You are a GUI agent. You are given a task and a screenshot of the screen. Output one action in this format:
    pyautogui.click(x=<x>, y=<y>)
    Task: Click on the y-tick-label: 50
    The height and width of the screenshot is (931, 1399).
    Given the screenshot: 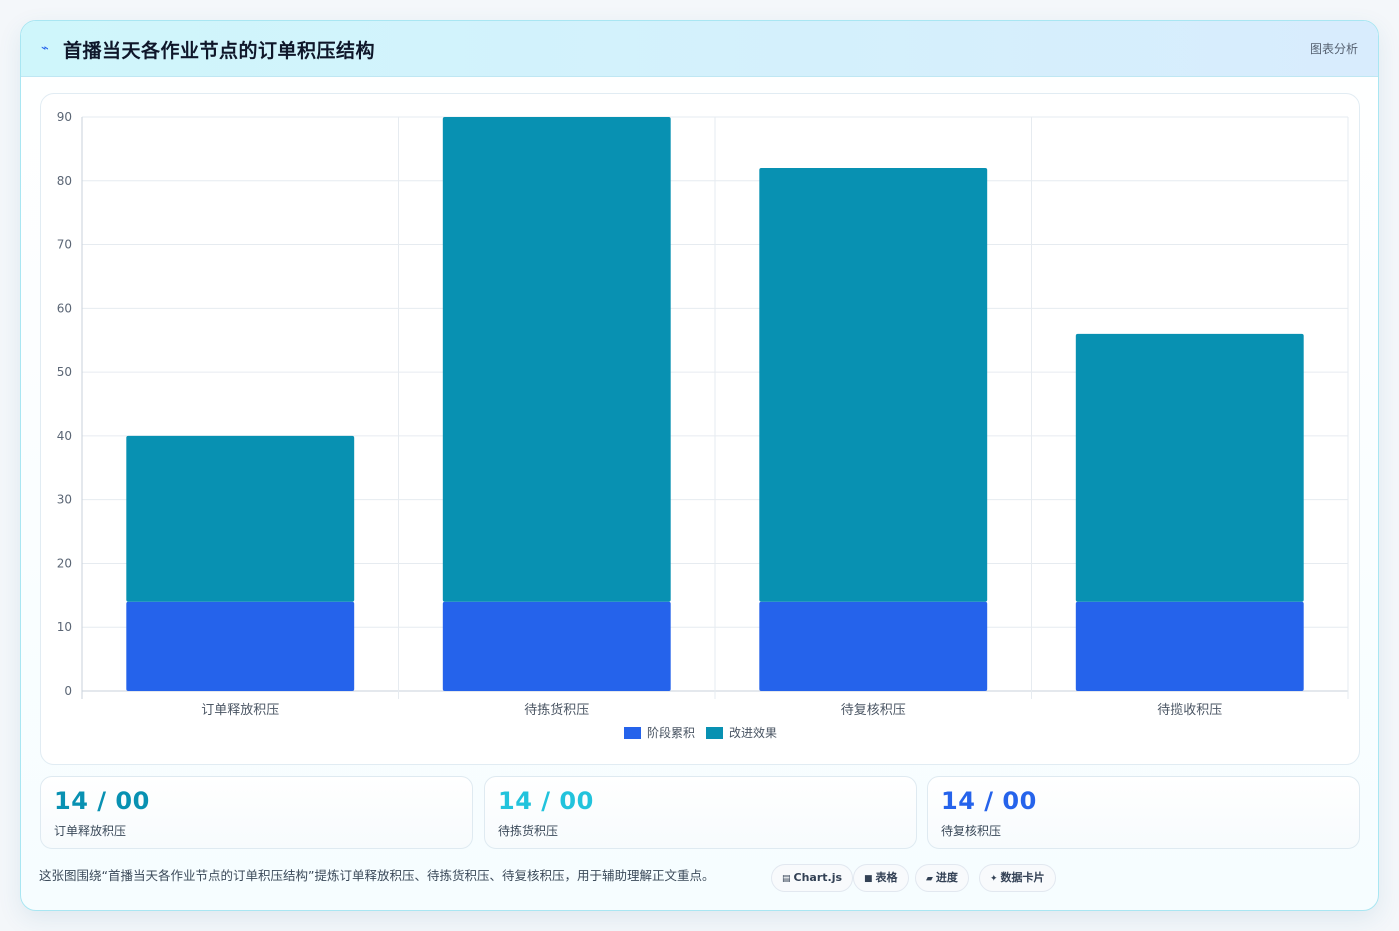 What is the action you would take?
    pyautogui.click(x=64, y=372)
    